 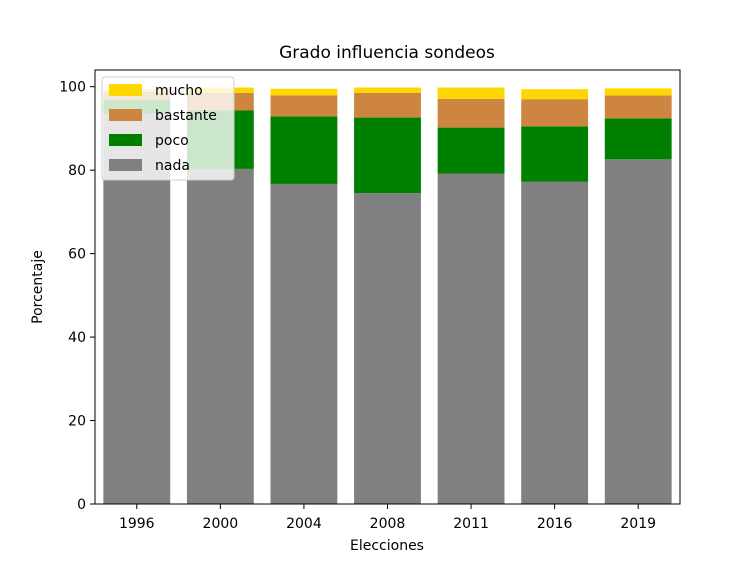 I want to click on legend-label-poco: poco, so click(x=172, y=141).